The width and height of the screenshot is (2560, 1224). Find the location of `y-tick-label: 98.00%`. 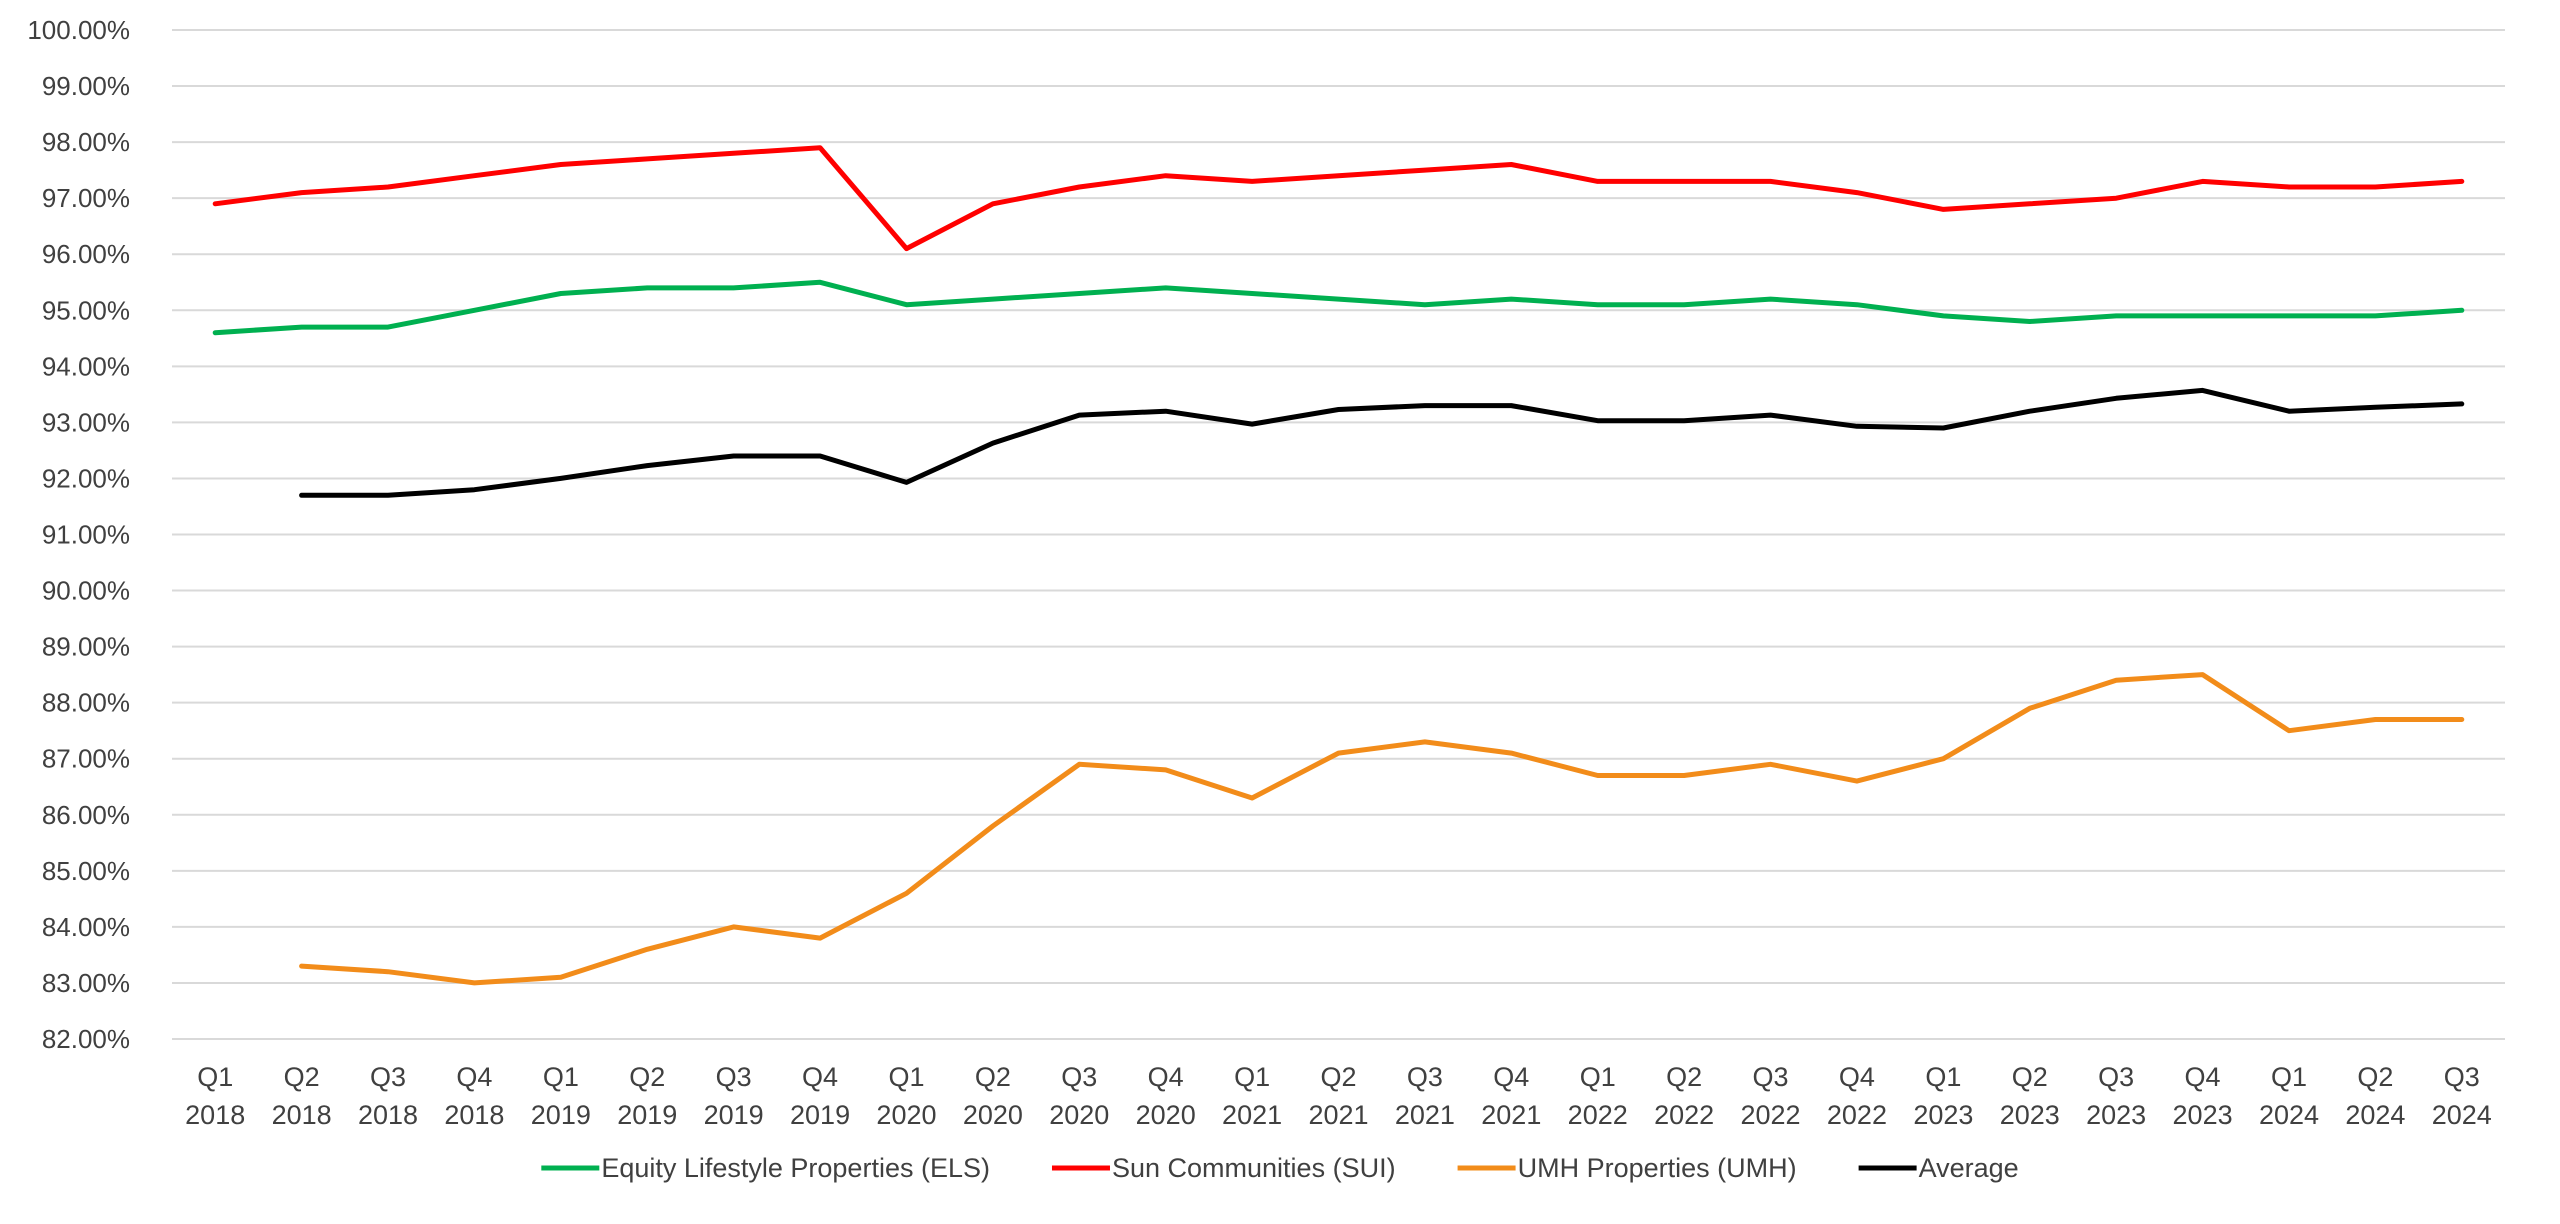

y-tick-label: 98.00% is located at coordinates (86, 142).